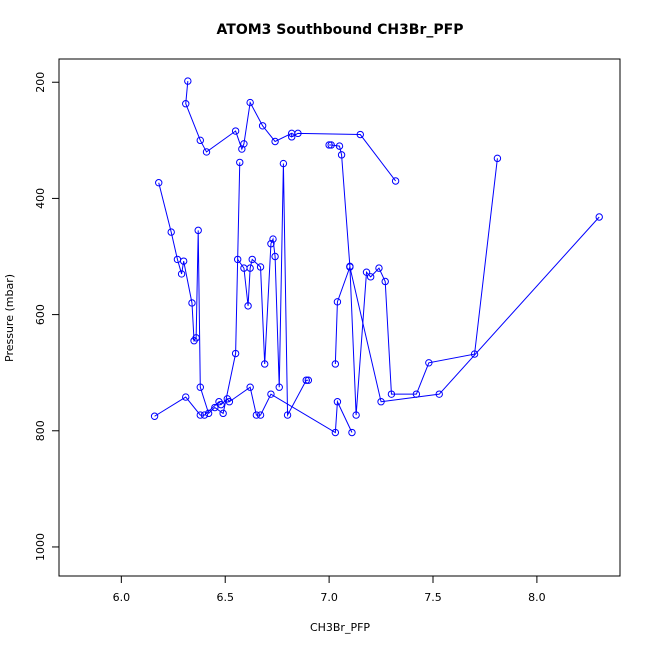  Describe the element at coordinates (537, 597) in the screenshot. I see `x-tick-label-4: 8.0` at that location.